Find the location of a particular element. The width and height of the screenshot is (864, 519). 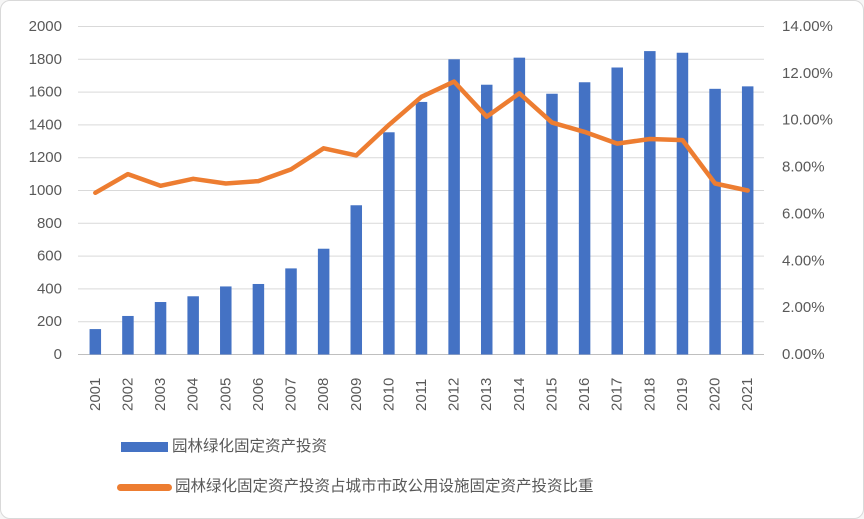

right-axis-tick-label: 0.00% is located at coordinates (803, 354).